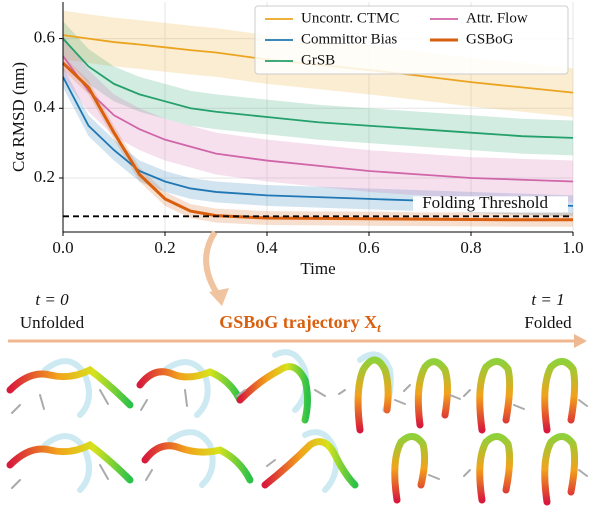 The height and width of the screenshot is (510, 589). Describe the element at coordinates (350, 18) in the screenshot. I see `legend-label: Uncontr. CTMC` at that location.